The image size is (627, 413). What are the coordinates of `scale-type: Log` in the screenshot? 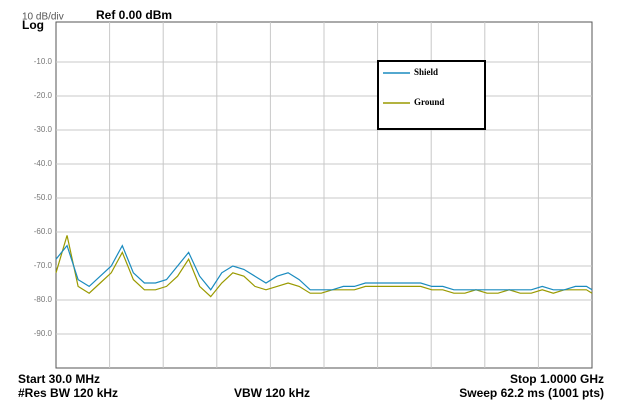 It's located at (33, 25).